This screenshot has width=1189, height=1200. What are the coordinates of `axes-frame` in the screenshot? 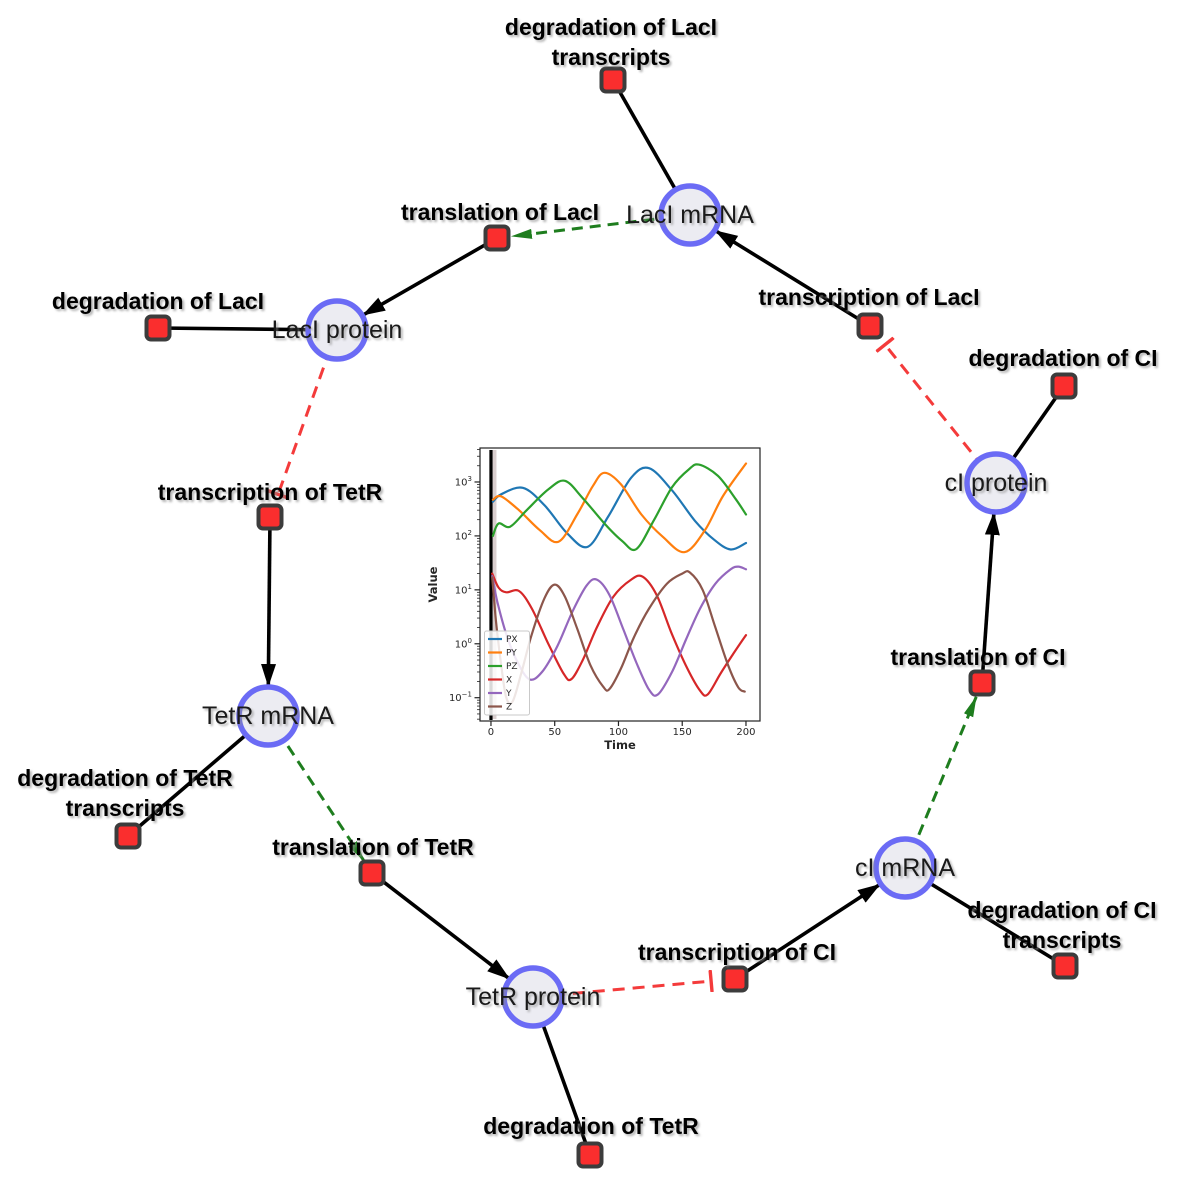 It's located at (620, 584).